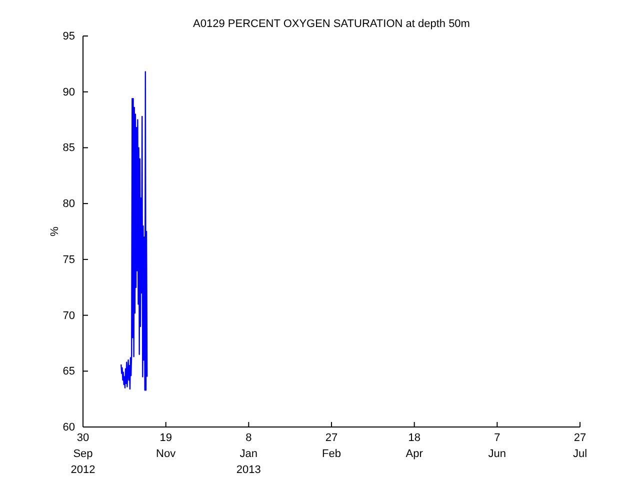  What do you see at coordinates (166, 446) in the screenshot?
I see `x-tick-label: 19 Nov` at bounding box center [166, 446].